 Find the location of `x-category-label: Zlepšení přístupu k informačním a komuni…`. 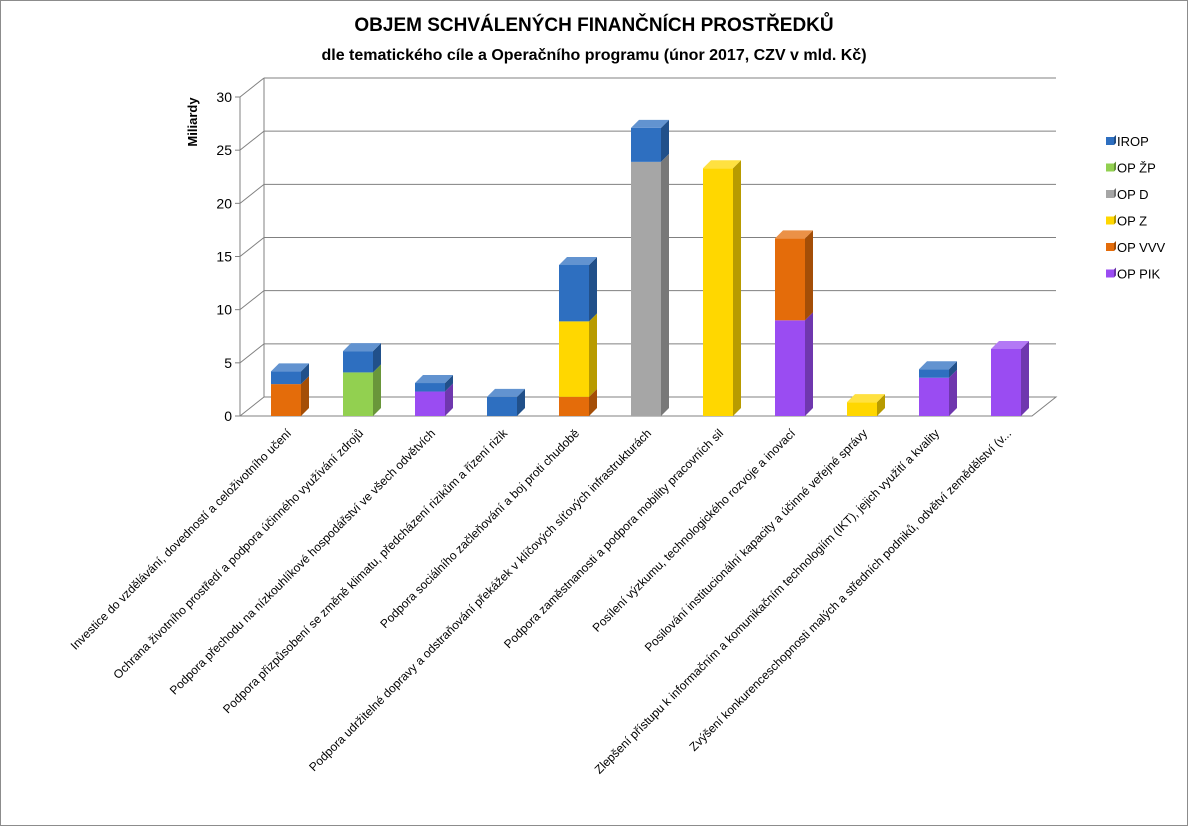

x-category-label: Zlepšení přístupu k informačním a komuni… is located at coordinates (767, 601).